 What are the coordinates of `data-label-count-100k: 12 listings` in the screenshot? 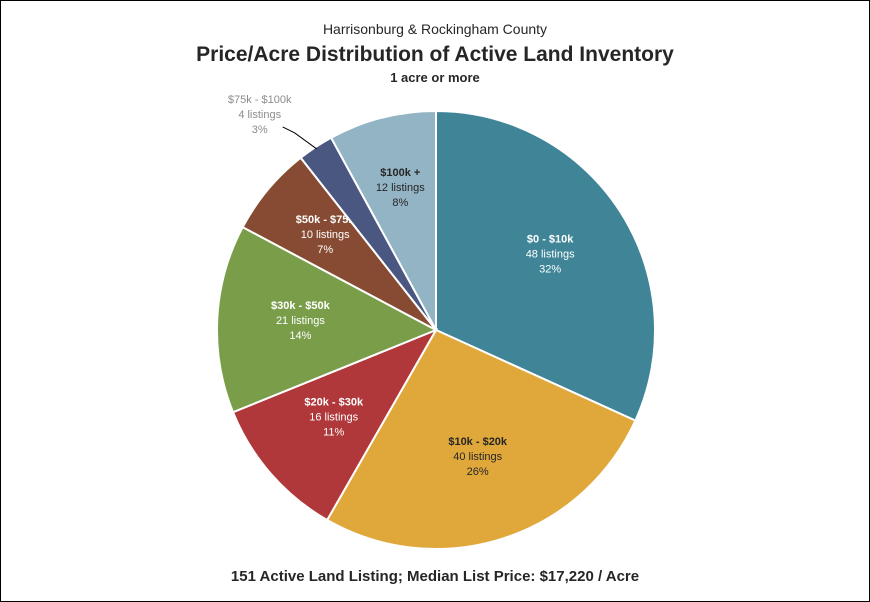 It's located at (400, 188).